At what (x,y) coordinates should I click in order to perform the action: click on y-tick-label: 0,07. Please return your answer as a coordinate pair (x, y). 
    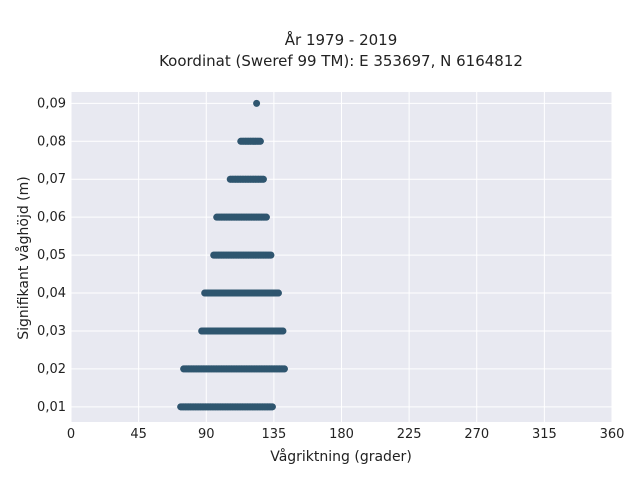
    Looking at the image, I should click on (51, 179).